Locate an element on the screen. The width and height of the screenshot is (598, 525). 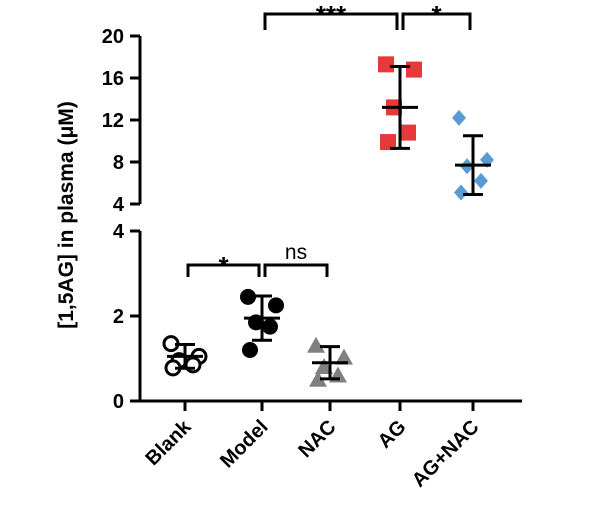
y-tick-label: 2 is located at coordinates (118, 317).